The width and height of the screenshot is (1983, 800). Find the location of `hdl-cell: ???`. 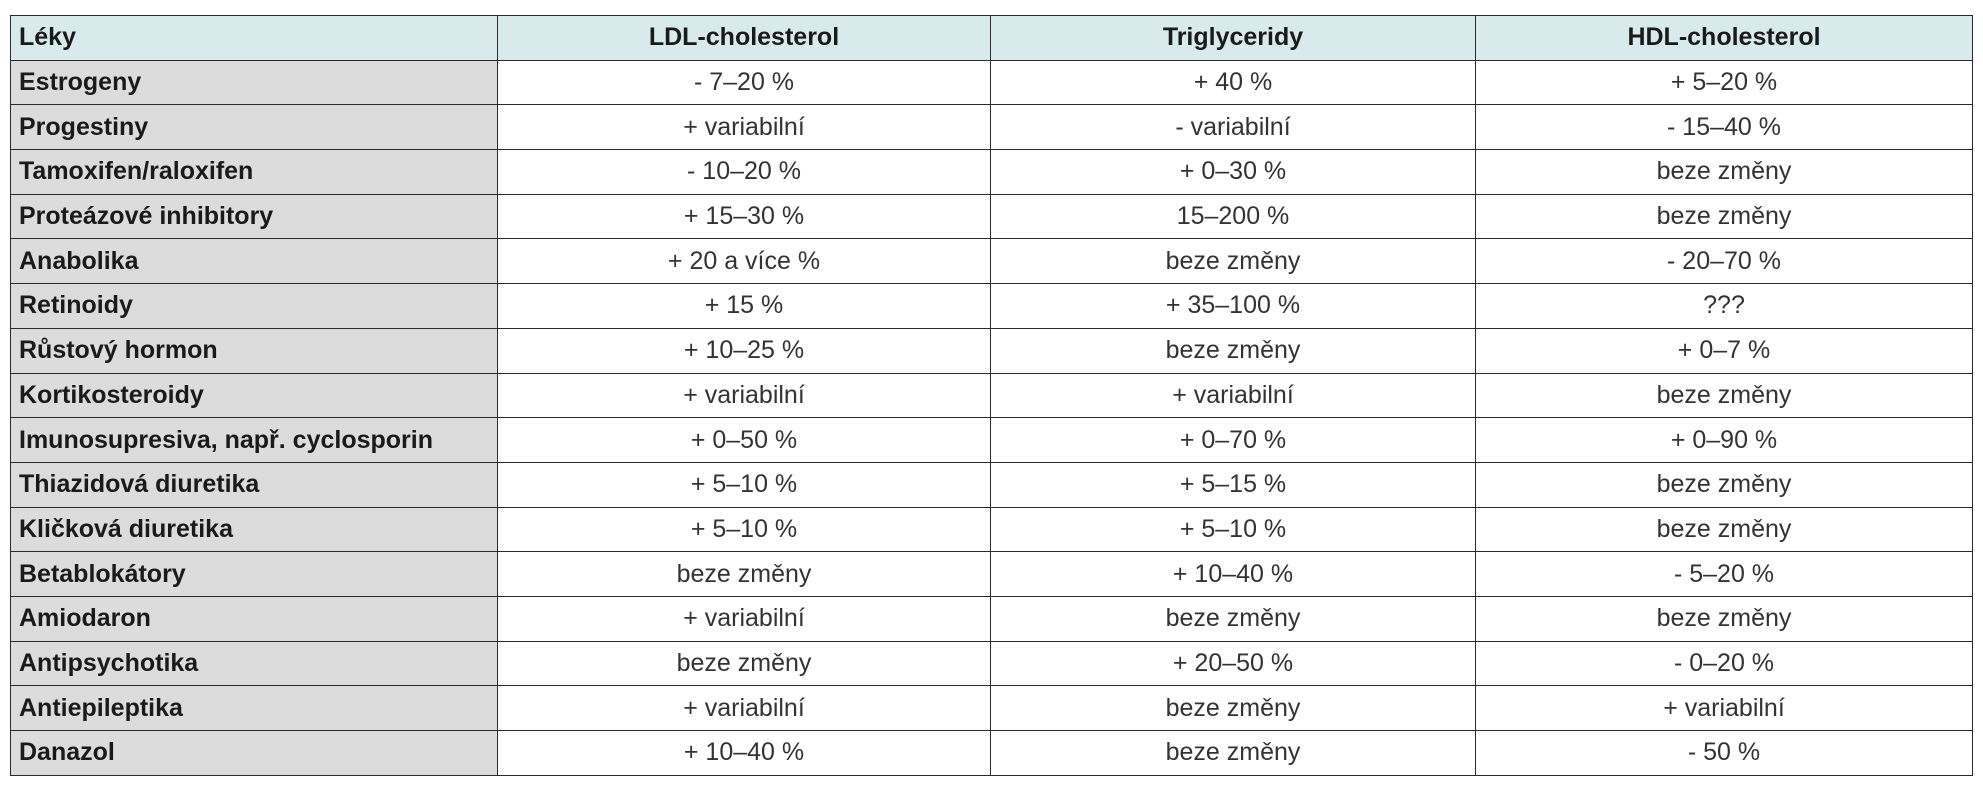

hdl-cell: ??? is located at coordinates (1724, 306).